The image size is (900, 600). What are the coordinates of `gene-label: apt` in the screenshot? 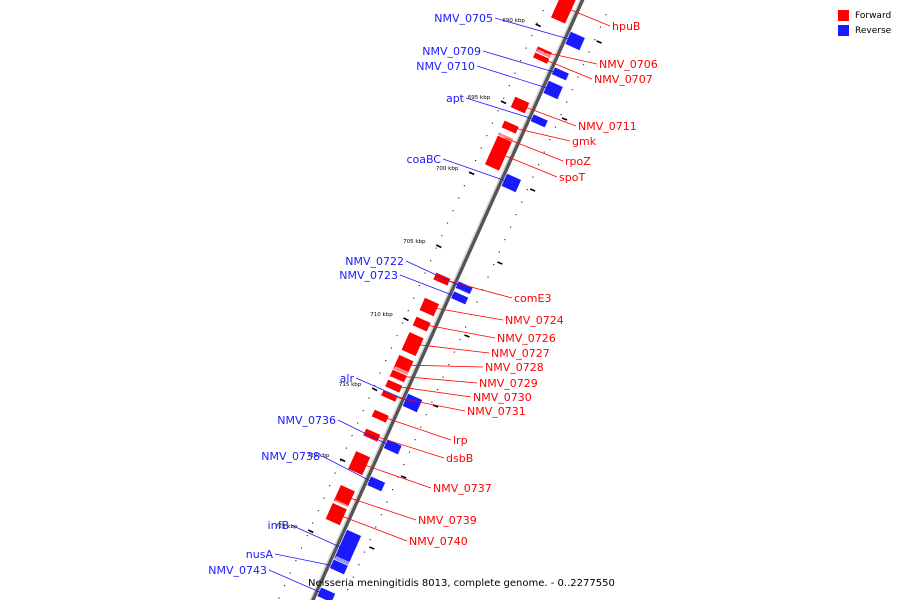 It's located at (455, 98).